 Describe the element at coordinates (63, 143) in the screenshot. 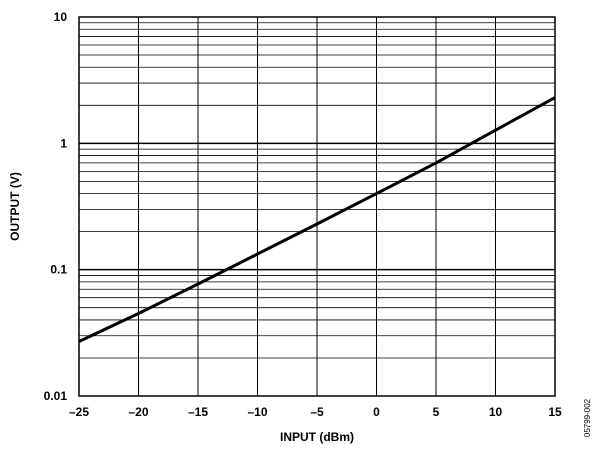

I see `y-tick-label: 1` at that location.